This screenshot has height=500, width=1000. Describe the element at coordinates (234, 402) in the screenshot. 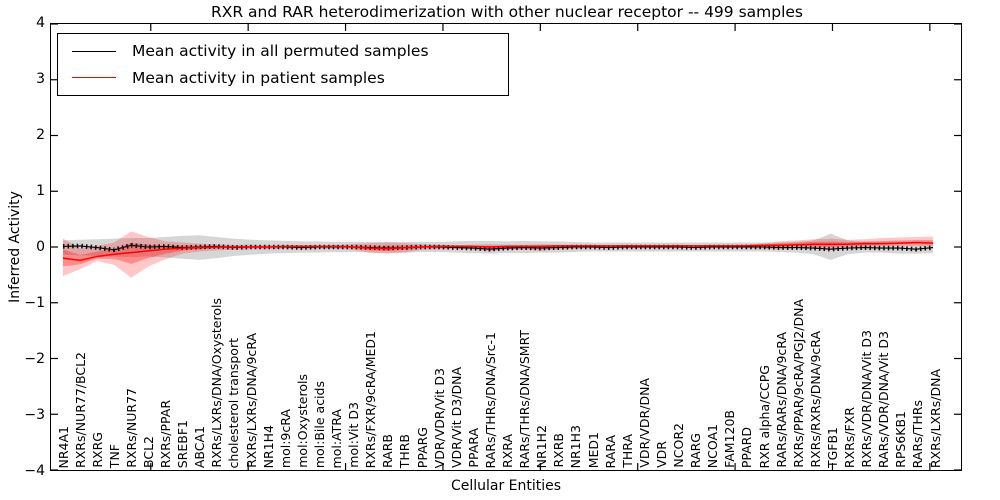

I see `x-tick-label: cholesterol transport` at that location.